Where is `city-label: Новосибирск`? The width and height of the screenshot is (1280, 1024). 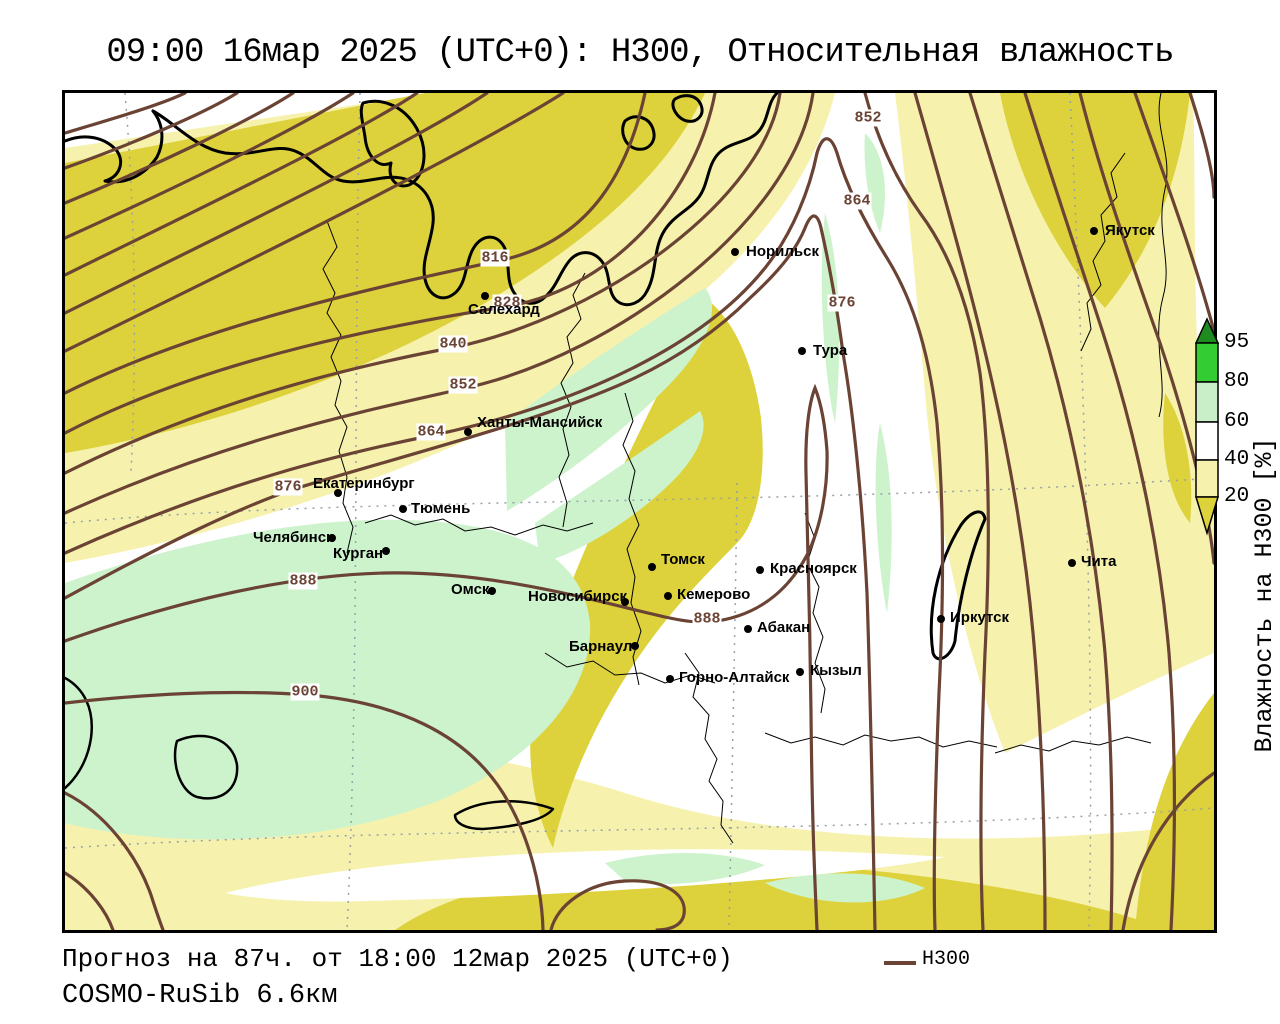
city-label: Новосибирск is located at coordinates (578, 596).